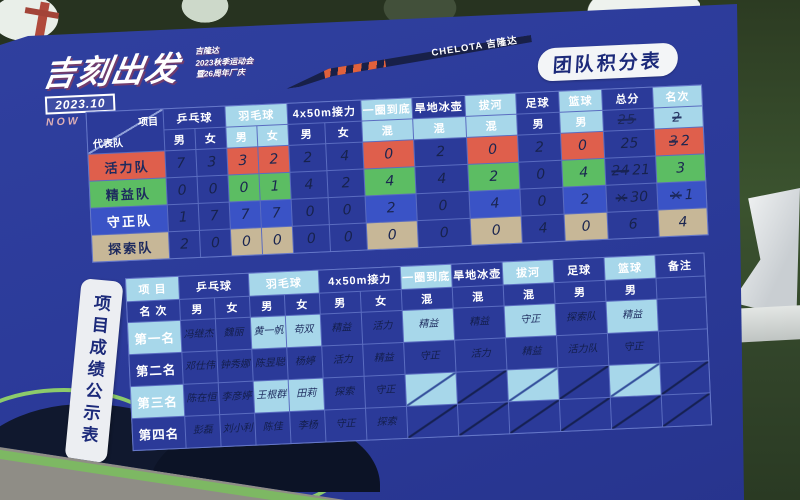 This screenshot has height=500, width=800. Describe the element at coordinates (159, 433) in the screenshot. I see `rank-label: 第四名` at that location.